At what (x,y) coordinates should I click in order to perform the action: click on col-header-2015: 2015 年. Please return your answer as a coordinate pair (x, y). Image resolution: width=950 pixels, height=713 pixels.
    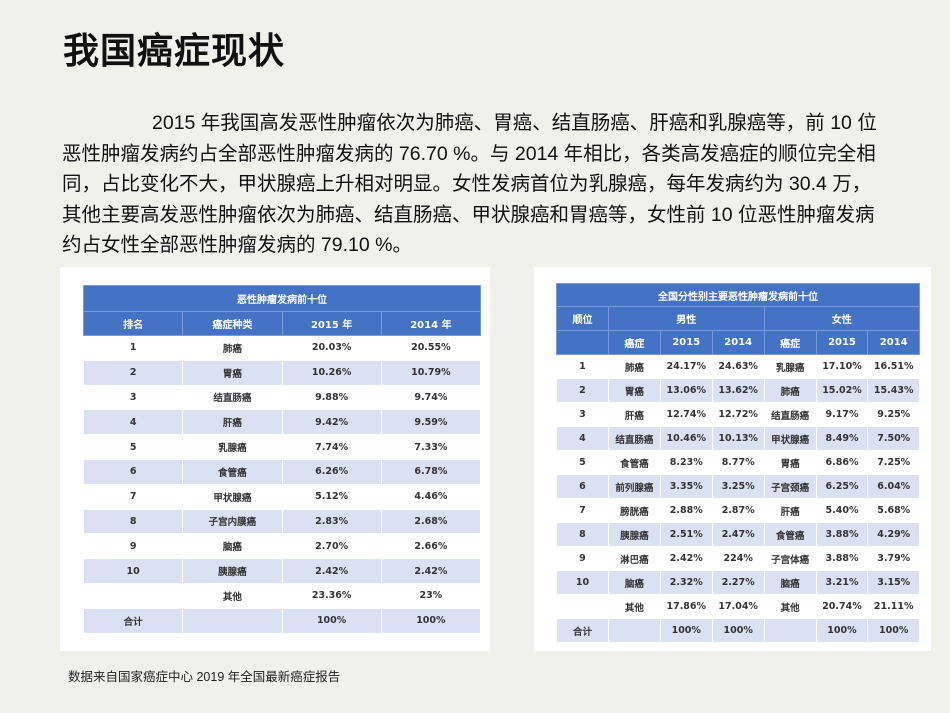
    Looking at the image, I should click on (331, 323).